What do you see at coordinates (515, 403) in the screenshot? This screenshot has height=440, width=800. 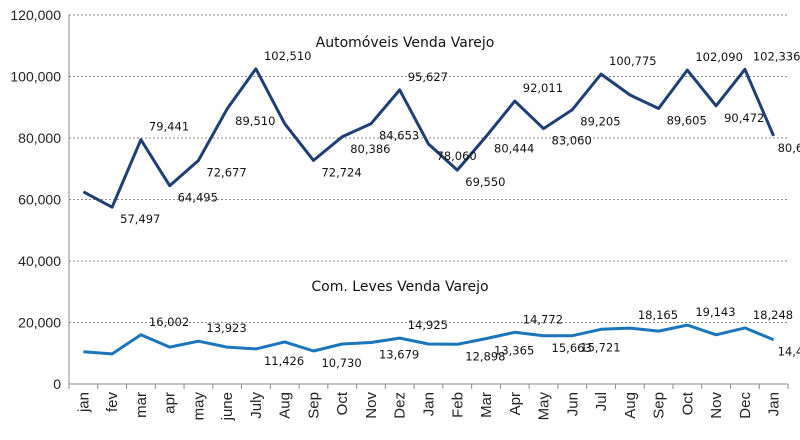 I see `x-tick-label: Apr` at bounding box center [515, 403].